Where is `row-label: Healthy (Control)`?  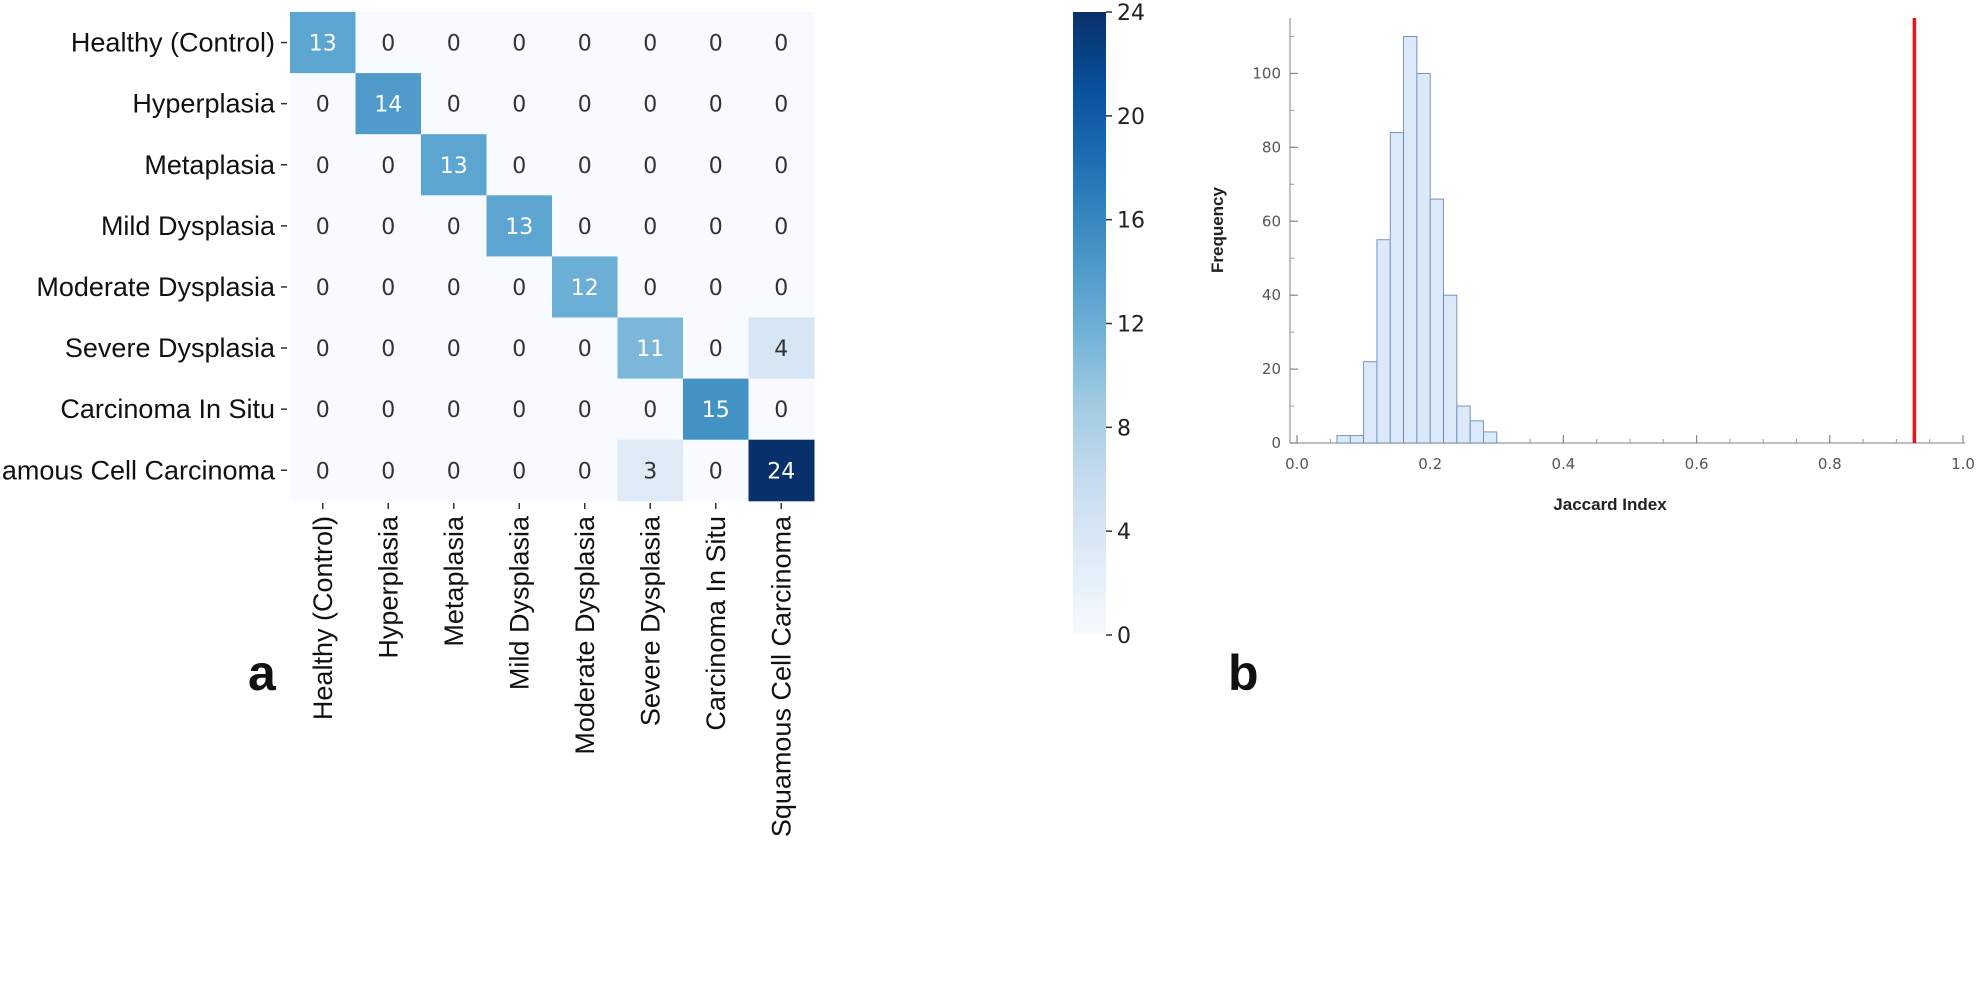 row-label: Healthy (Control) is located at coordinates (173, 43).